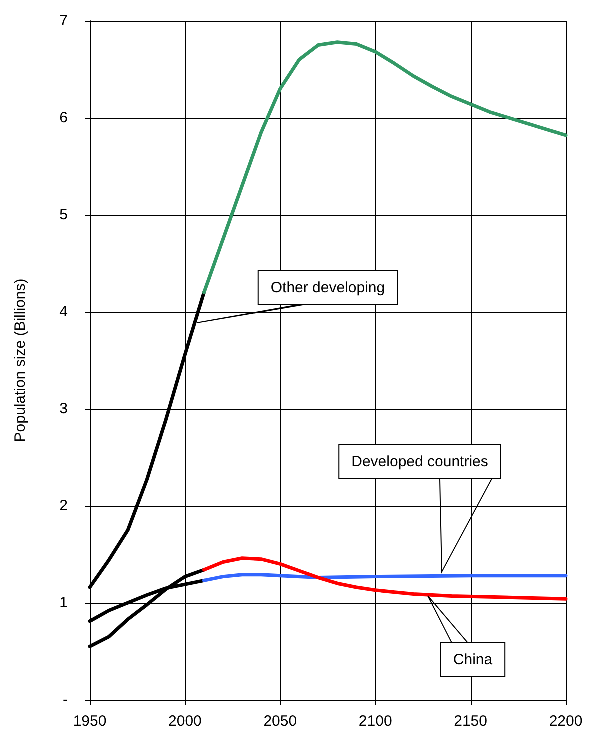 This screenshot has height=745, width=592. What do you see at coordinates (64, 603) in the screenshot?
I see `y-tick-label: 1` at bounding box center [64, 603].